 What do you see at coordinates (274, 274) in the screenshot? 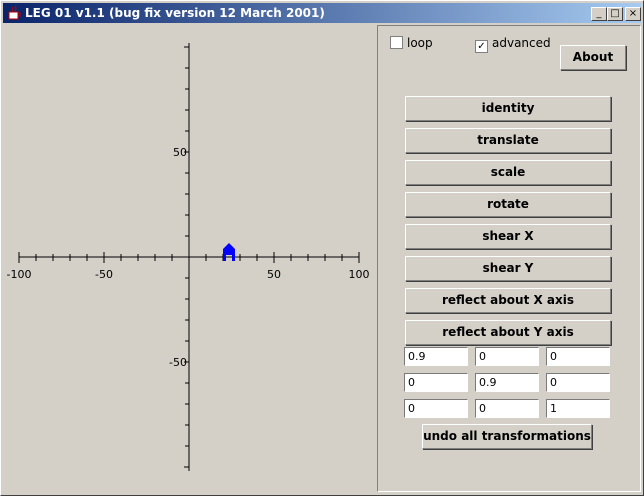
I see `x-tick-label: 50` at bounding box center [274, 274].